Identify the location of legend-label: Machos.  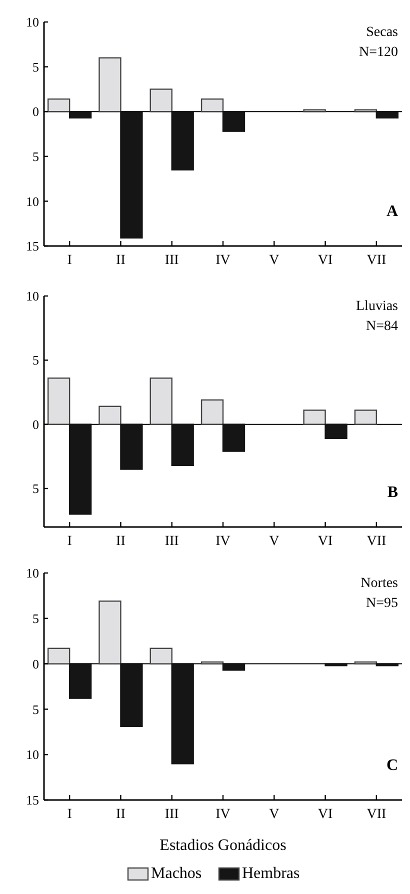
(176, 873).